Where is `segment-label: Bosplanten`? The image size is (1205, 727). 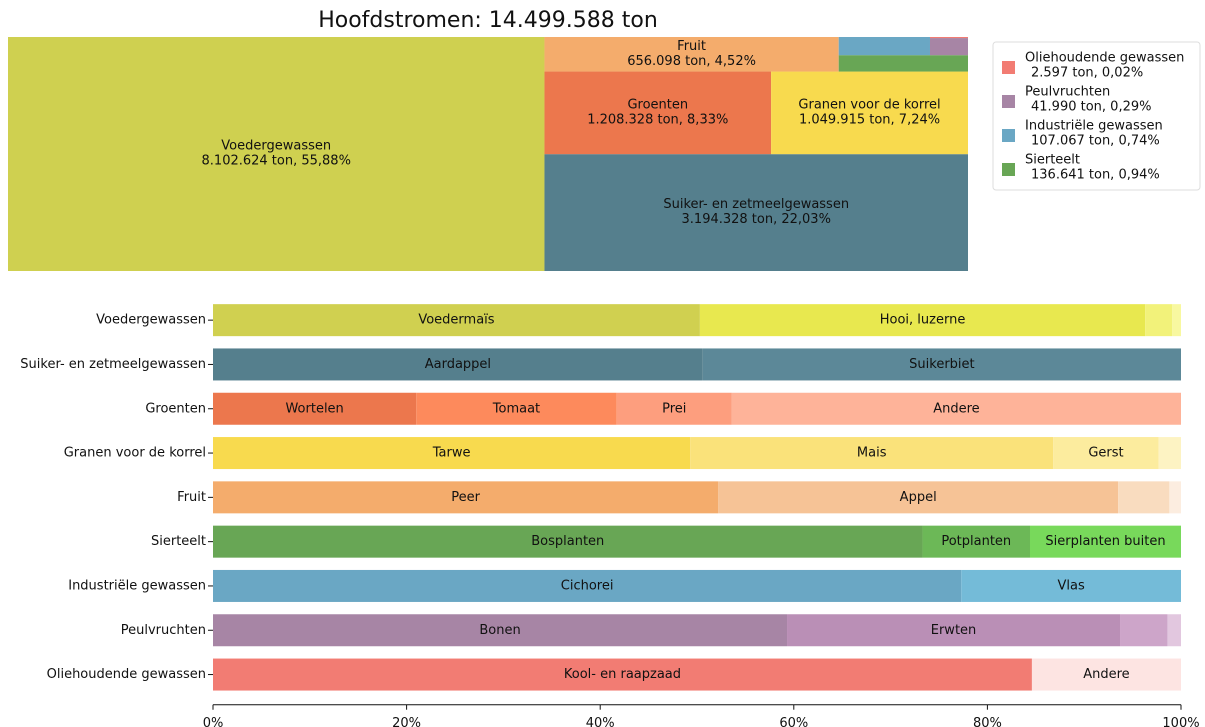 segment-label: Bosplanten is located at coordinates (567, 541).